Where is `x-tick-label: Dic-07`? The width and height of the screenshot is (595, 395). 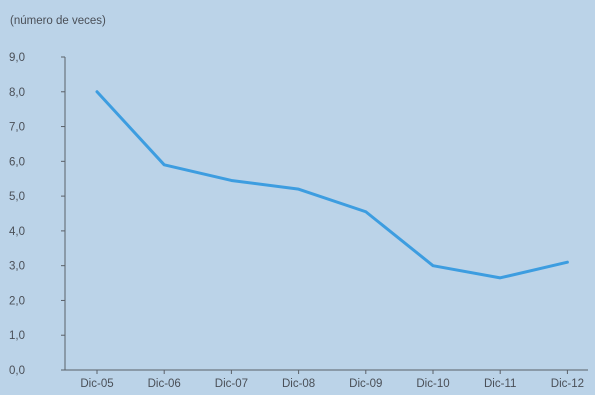
x-tick-label: Dic-07 is located at coordinates (231, 384).